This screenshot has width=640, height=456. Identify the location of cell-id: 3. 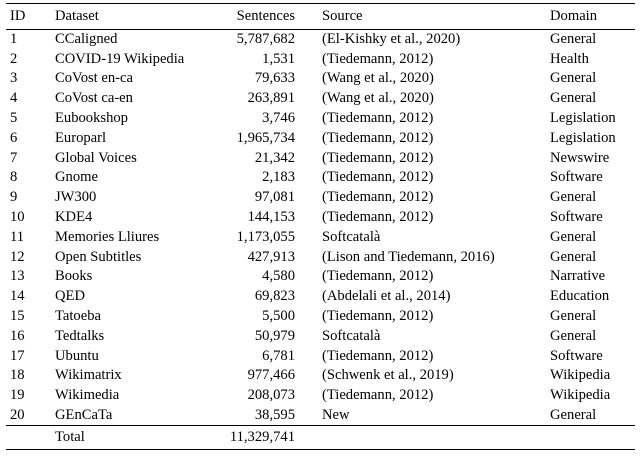
(14, 78).